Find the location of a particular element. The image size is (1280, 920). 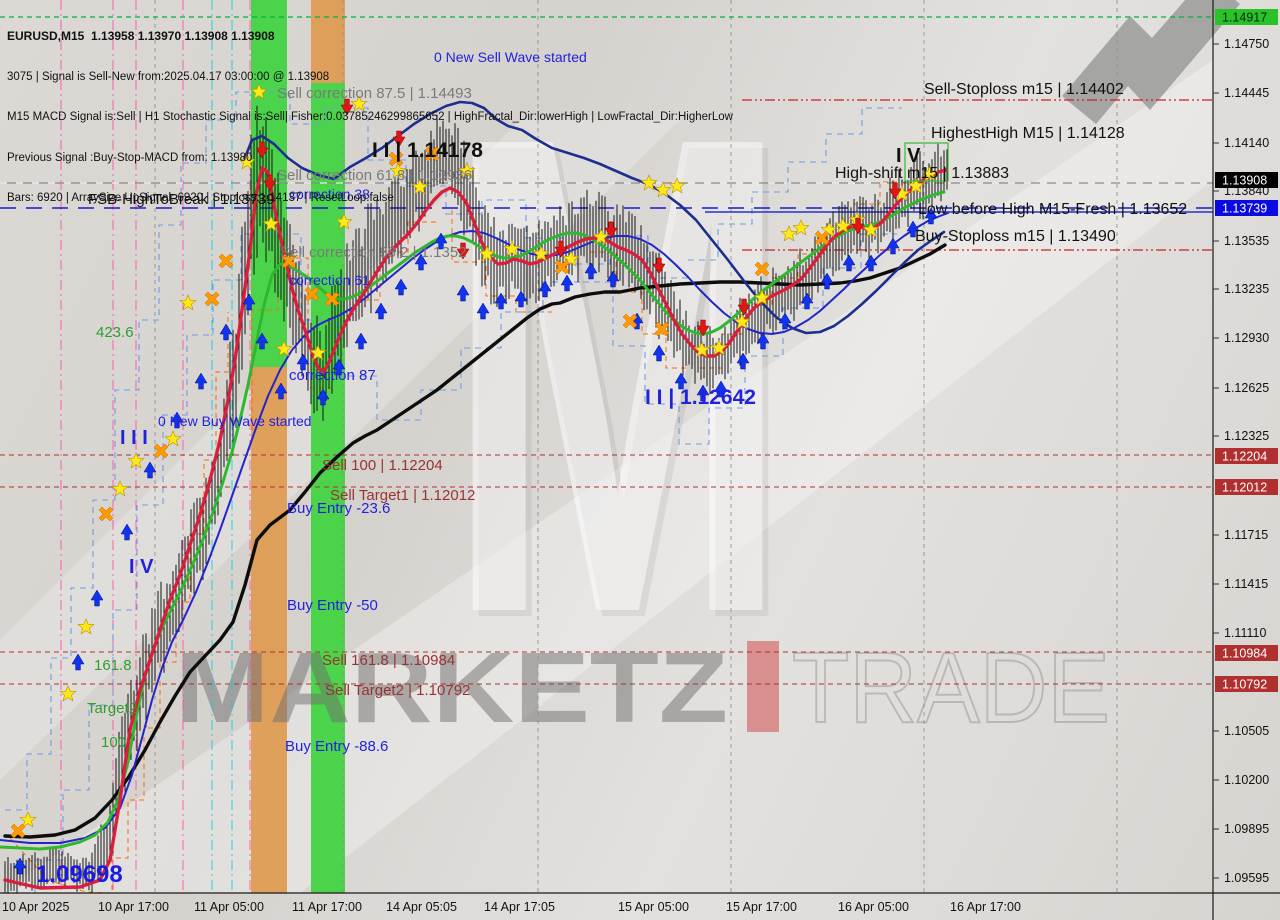

watermark-text-left: MARKETZ is located at coordinates (451, 688).